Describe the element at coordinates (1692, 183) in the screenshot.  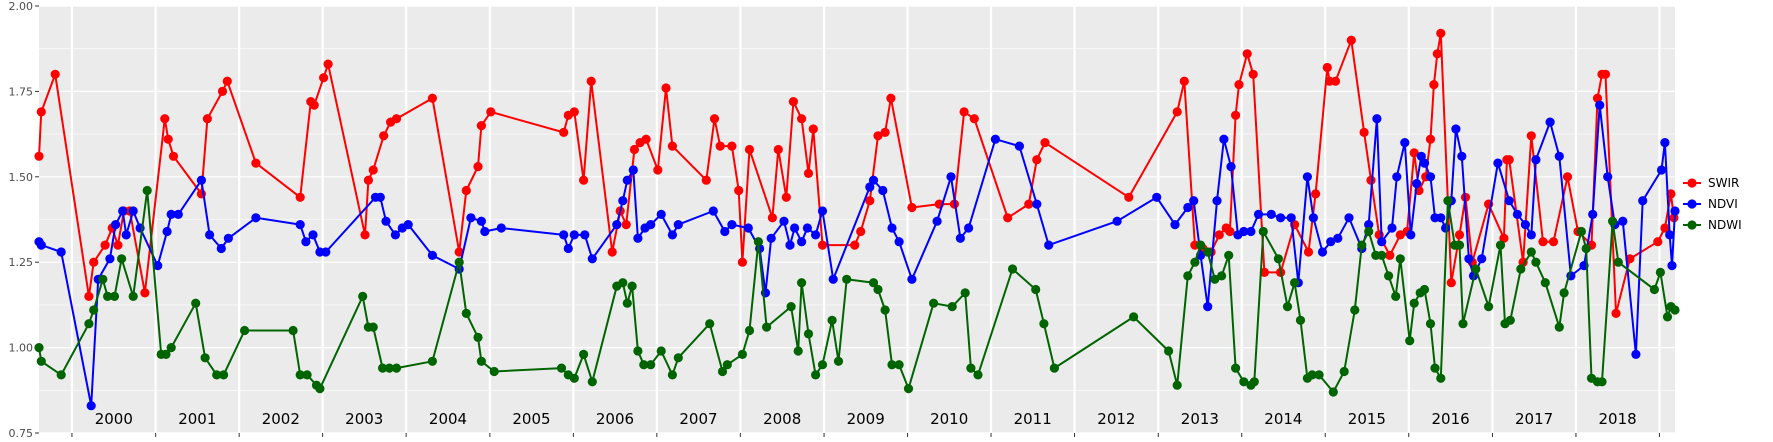
I see `legend-key-point-swir` at that location.